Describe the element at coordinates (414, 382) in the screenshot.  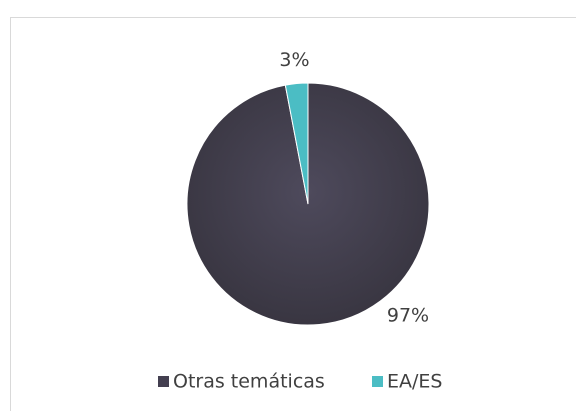
I see `legend-label: EA/ES` at that location.